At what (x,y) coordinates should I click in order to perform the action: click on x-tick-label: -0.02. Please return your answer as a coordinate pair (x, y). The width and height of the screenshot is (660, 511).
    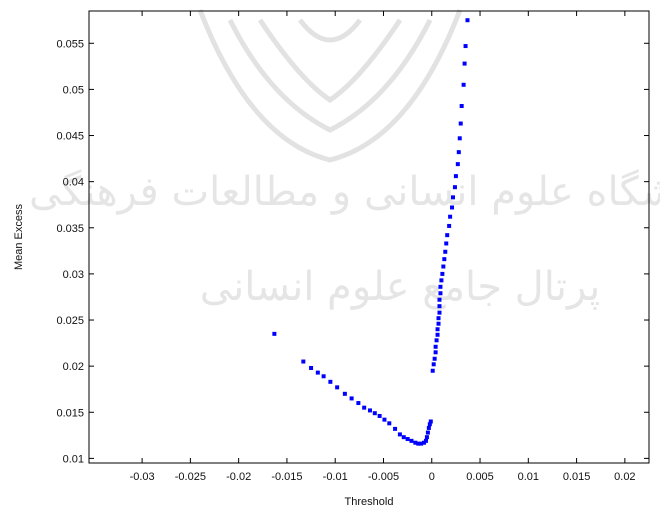
    Looking at the image, I should click on (238, 477).